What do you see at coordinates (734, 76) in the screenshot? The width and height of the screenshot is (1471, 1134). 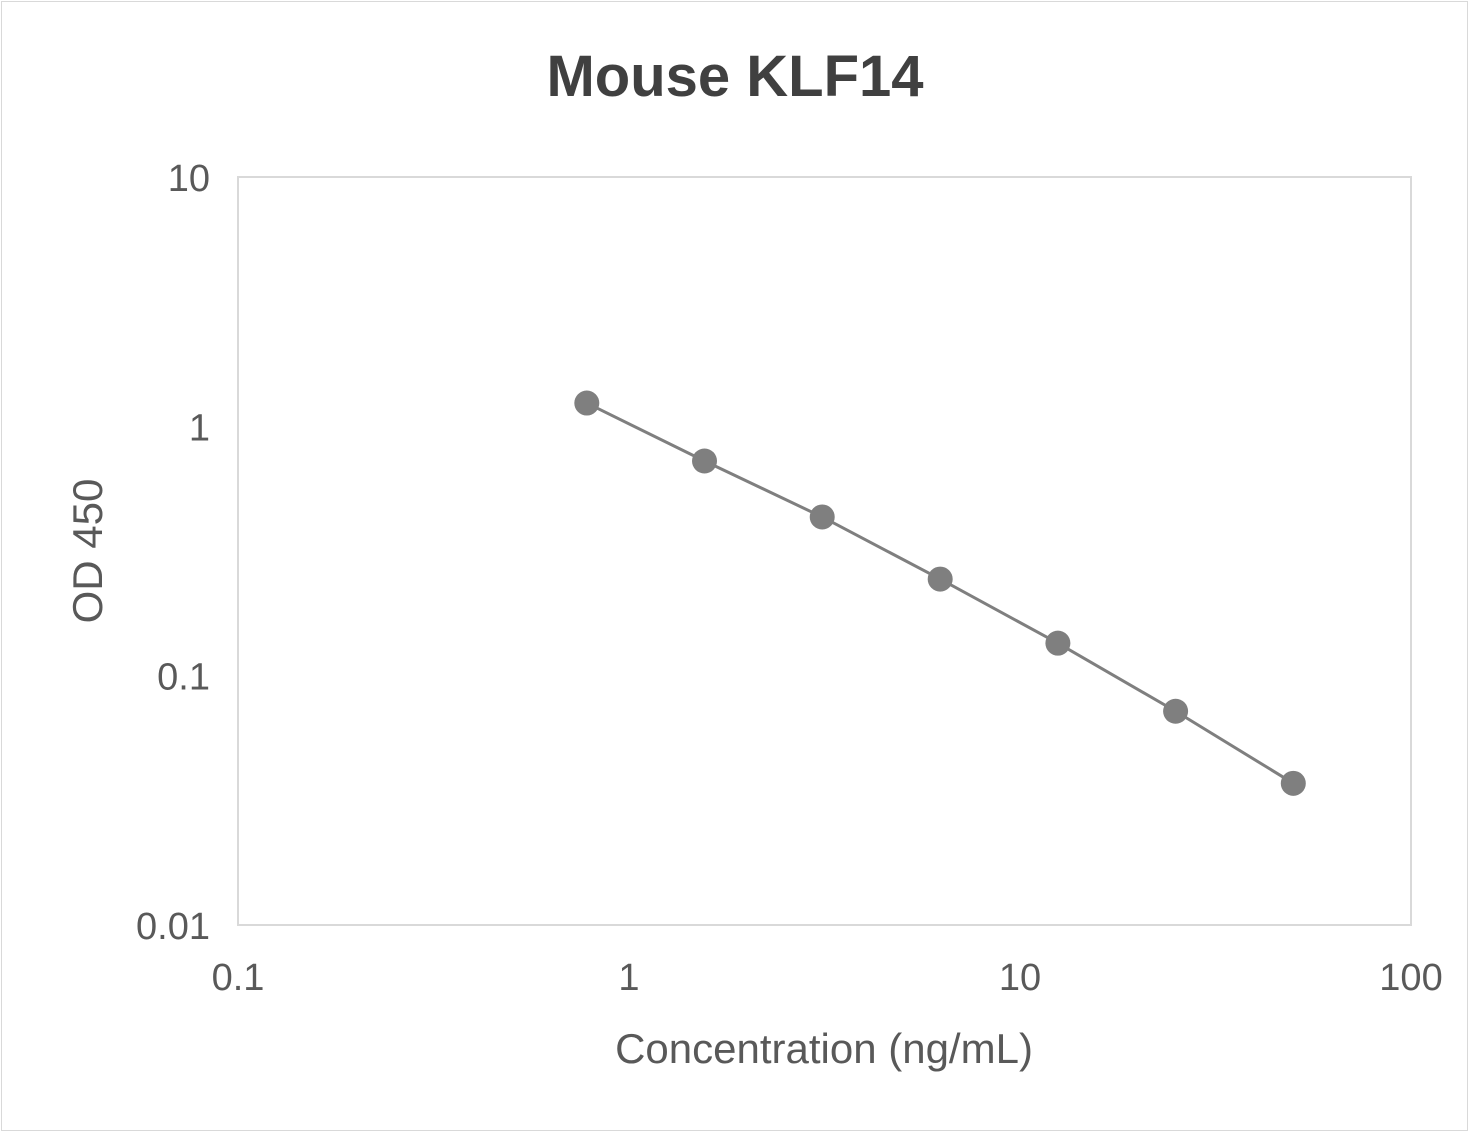 I see `chart-title: Mouse KLF14` at bounding box center [734, 76].